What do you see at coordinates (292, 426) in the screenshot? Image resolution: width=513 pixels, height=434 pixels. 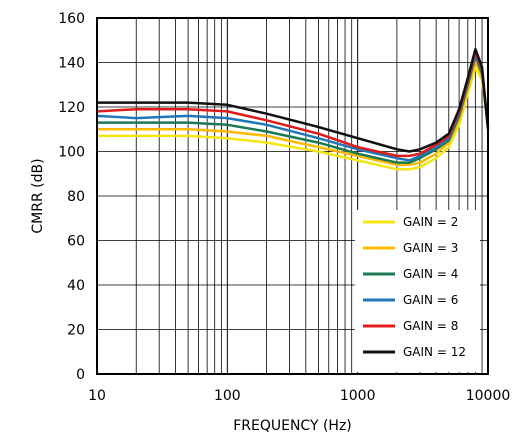 I see `x-axis-title: FREQUENCY (Hz)` at bounding box center [292, 426].